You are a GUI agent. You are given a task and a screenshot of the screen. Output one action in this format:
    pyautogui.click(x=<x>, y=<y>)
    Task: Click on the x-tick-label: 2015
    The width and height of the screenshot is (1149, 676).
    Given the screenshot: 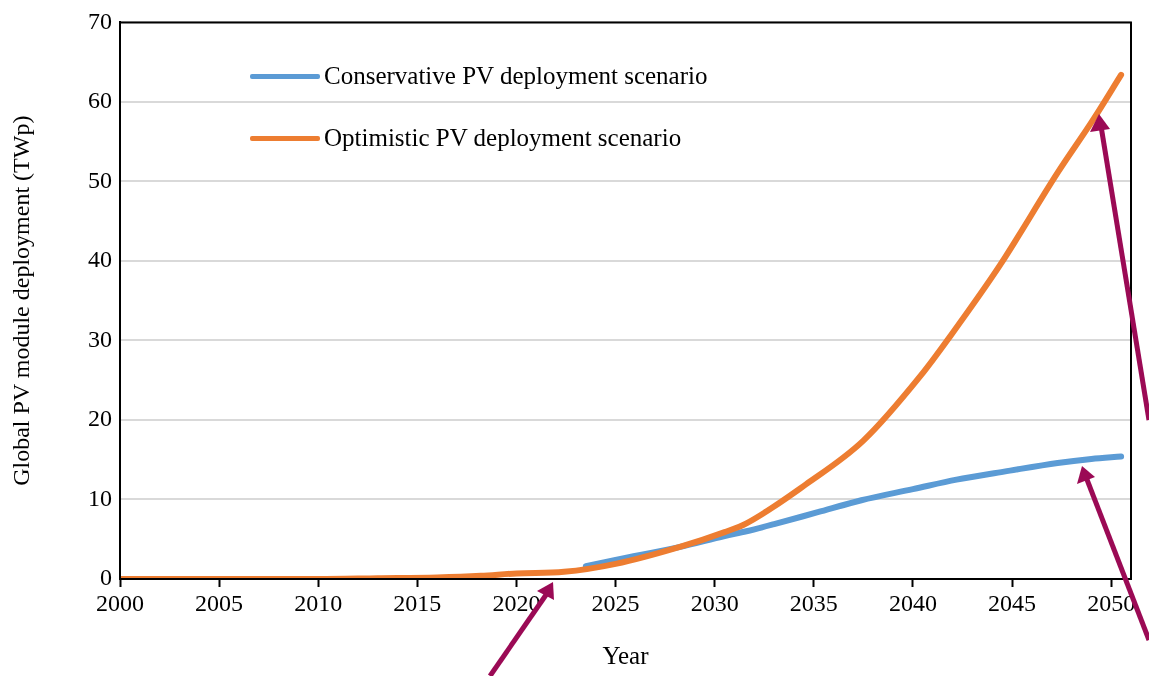 What is the action you would take?
    pyautogui.click(x=417, y=602)
    